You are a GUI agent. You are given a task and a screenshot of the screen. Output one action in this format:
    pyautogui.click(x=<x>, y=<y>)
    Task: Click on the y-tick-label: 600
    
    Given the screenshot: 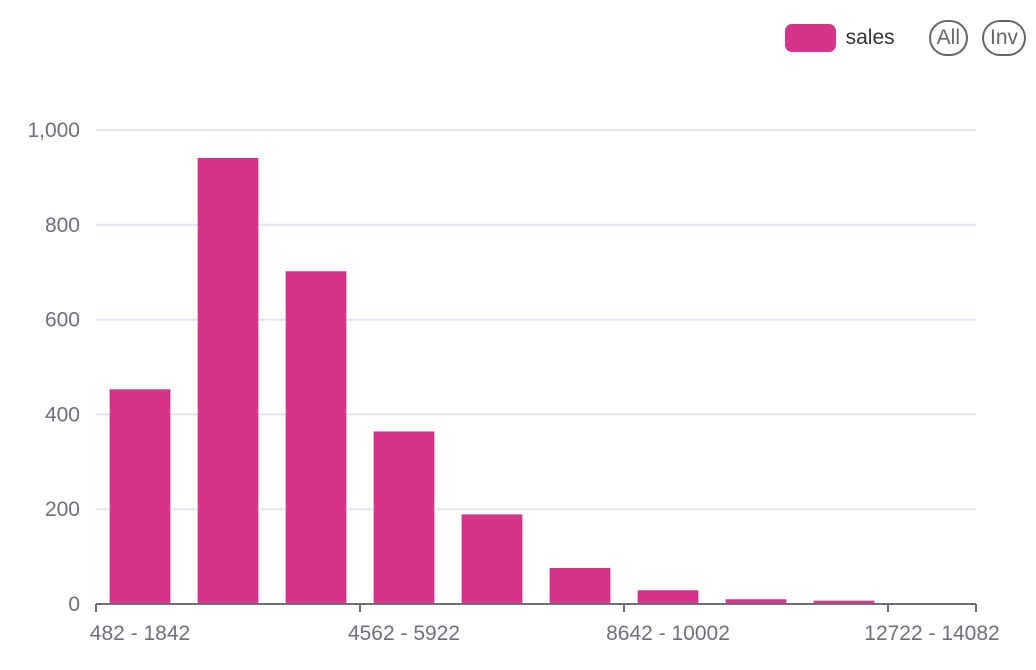 What is the action you would take?
    pyautogui.click(x=62, y=320)
    